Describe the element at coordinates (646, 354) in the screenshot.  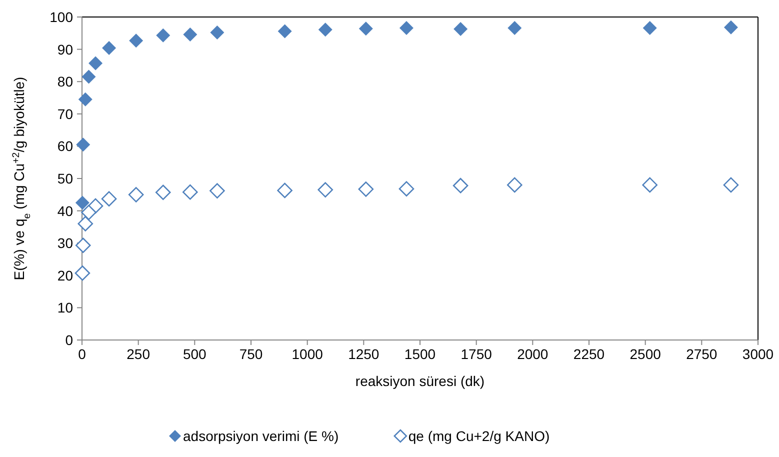
I see `x-tick-label: 2500` at that location.